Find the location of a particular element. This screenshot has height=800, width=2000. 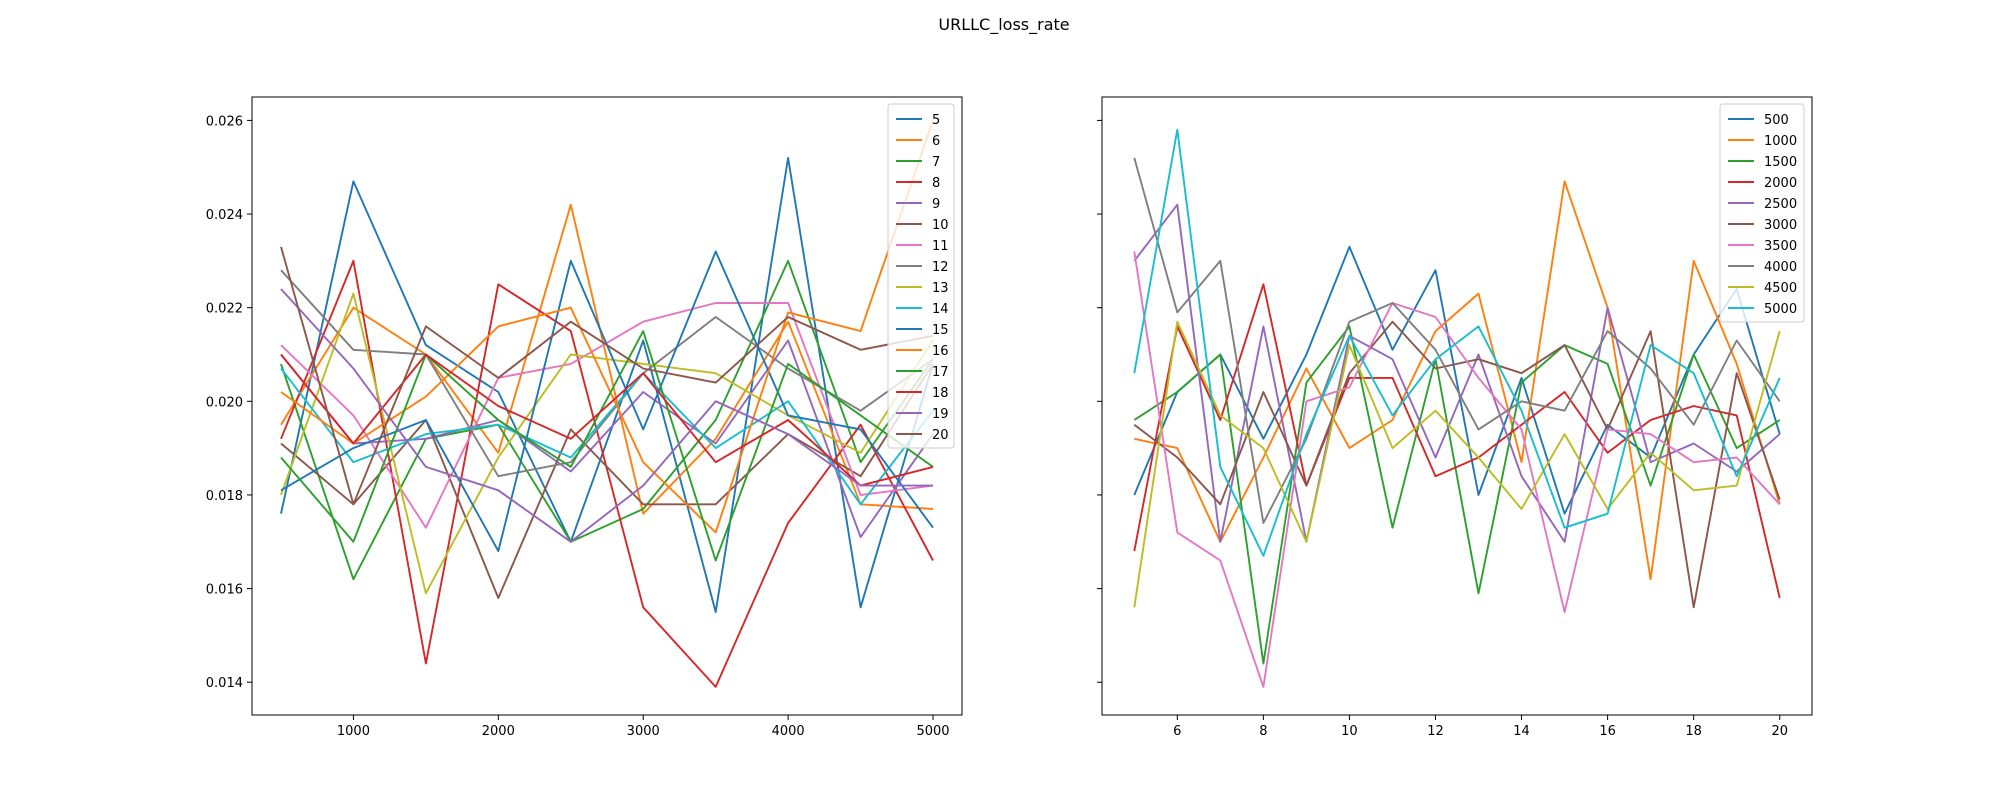

legend: 5 6 7 8 9 10 11 12 13 14 15 16 17 18 19 20 is located at coordinates (921, 276).